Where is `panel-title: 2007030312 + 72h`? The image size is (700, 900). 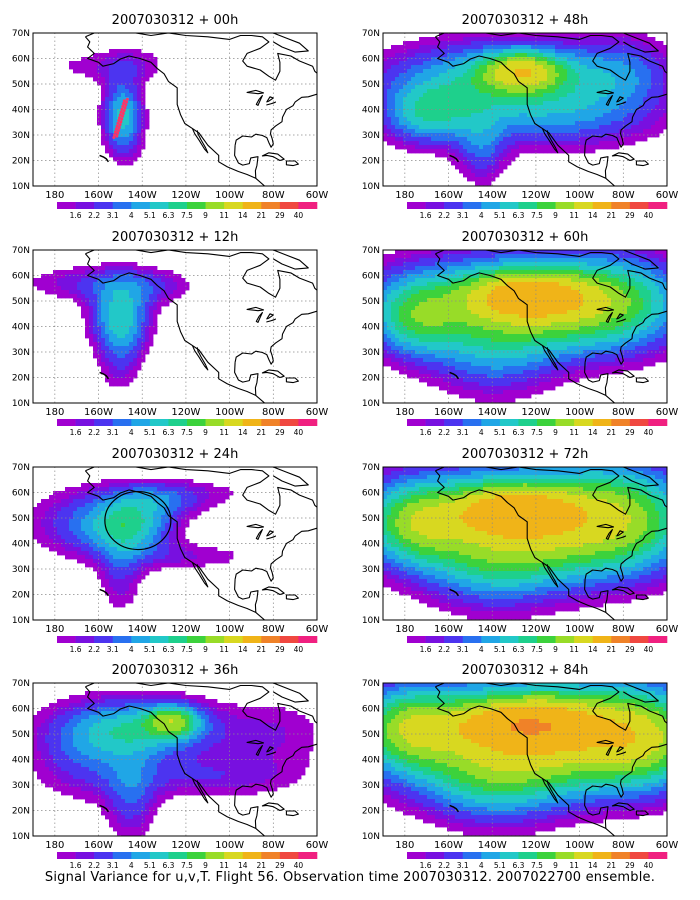 panel-title: 2007030312 + 72h is located at coordinates (525, 454).